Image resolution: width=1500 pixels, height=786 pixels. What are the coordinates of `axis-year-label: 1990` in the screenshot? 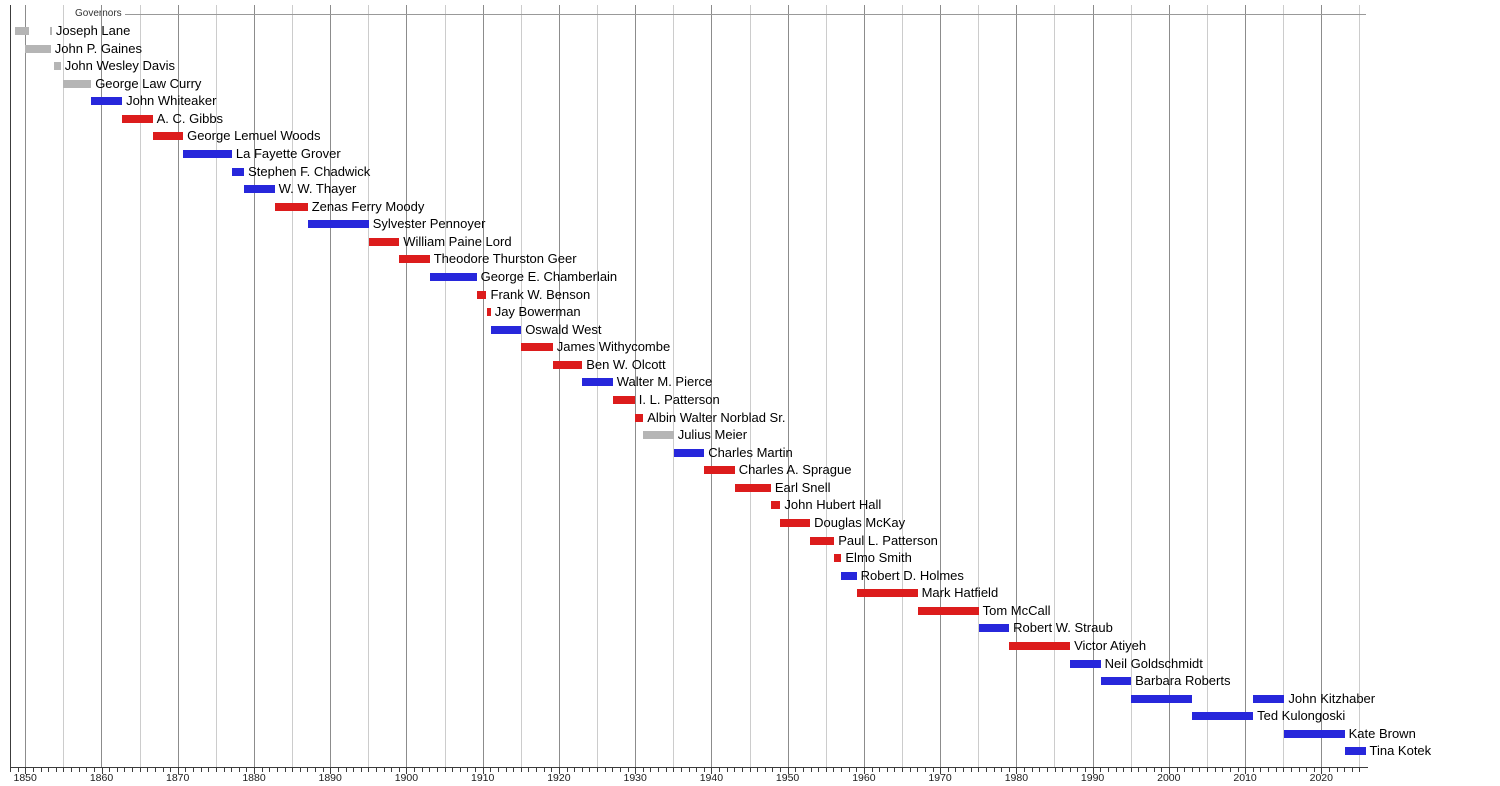 It's located at (1092, 778).